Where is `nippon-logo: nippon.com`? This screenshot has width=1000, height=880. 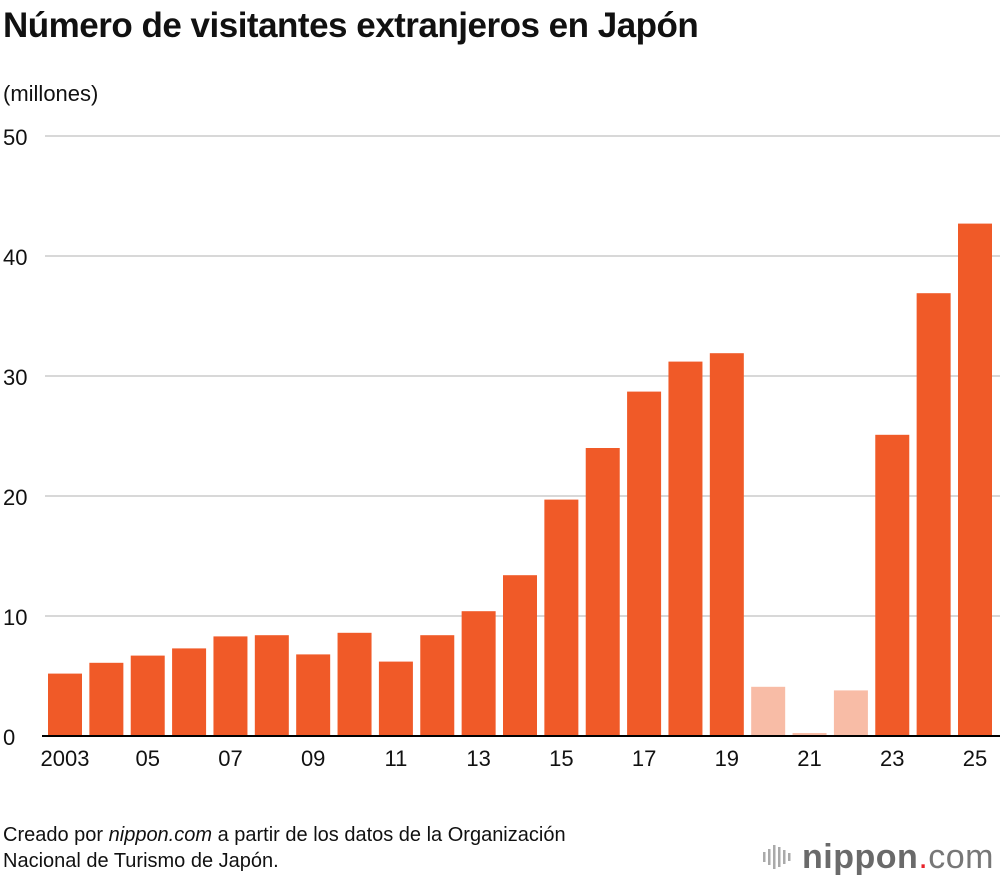 nippon-logo: nippon.com is located at coordinates (878, 857).